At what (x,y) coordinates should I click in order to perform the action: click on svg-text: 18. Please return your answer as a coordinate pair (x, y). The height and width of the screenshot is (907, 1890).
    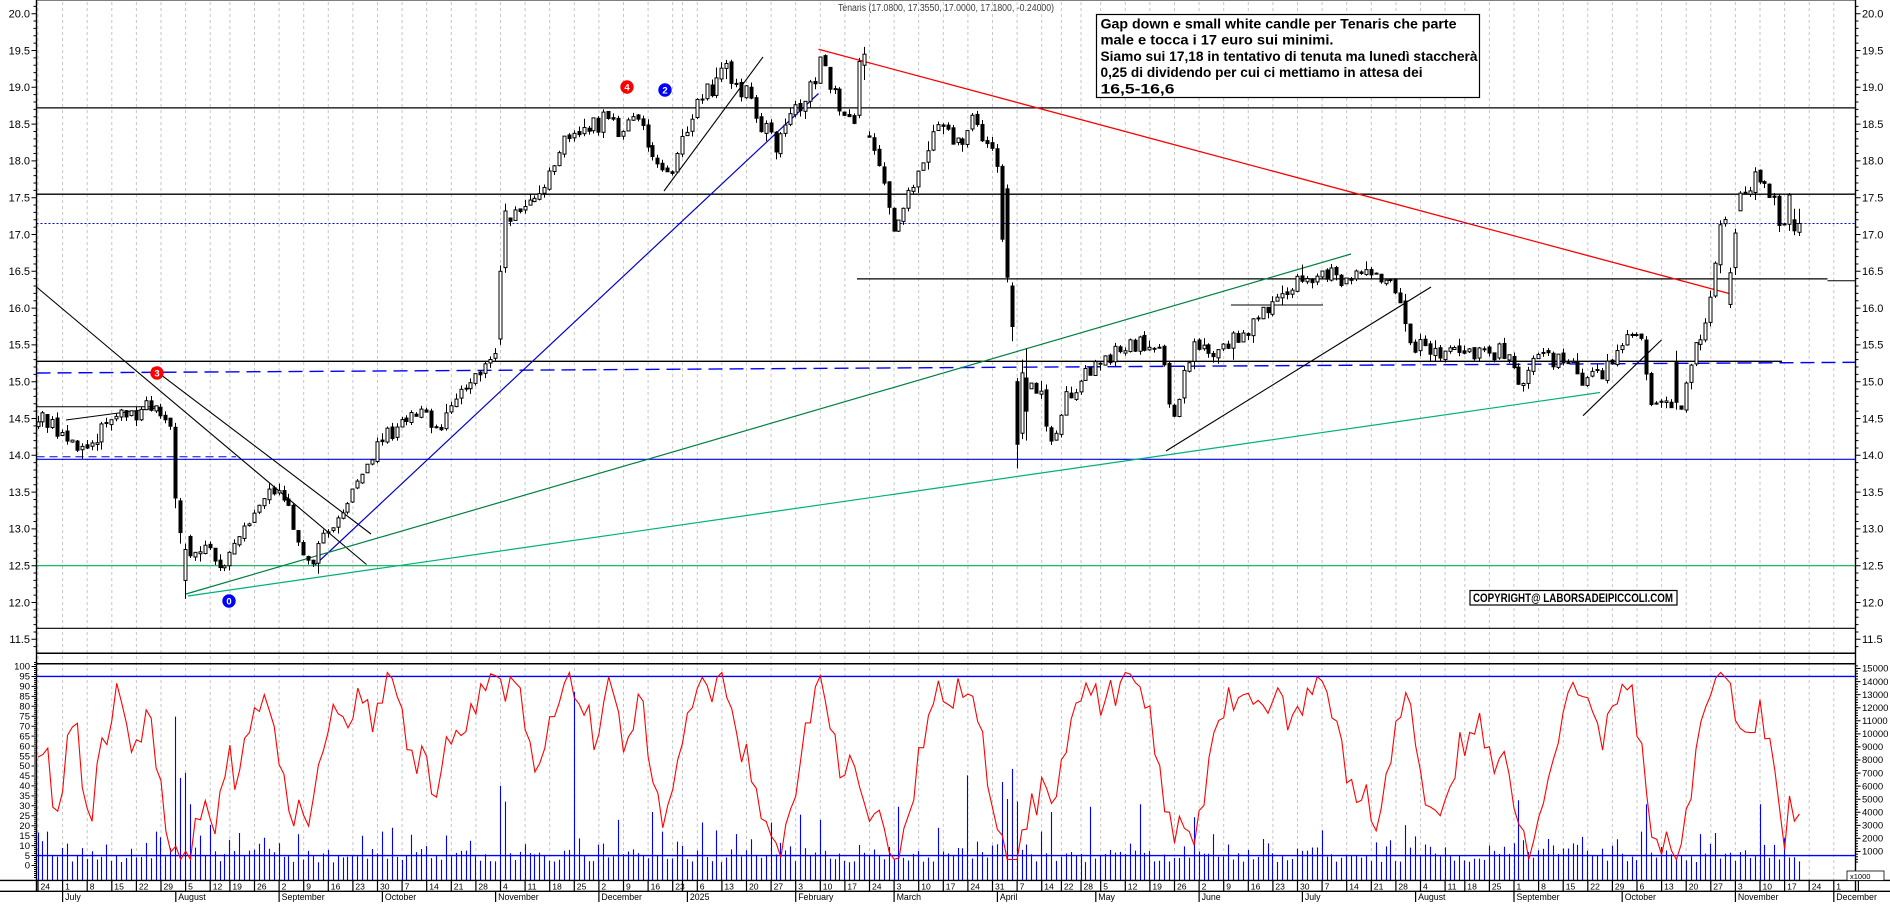
    Looking at the image, I should click on (557, 886).